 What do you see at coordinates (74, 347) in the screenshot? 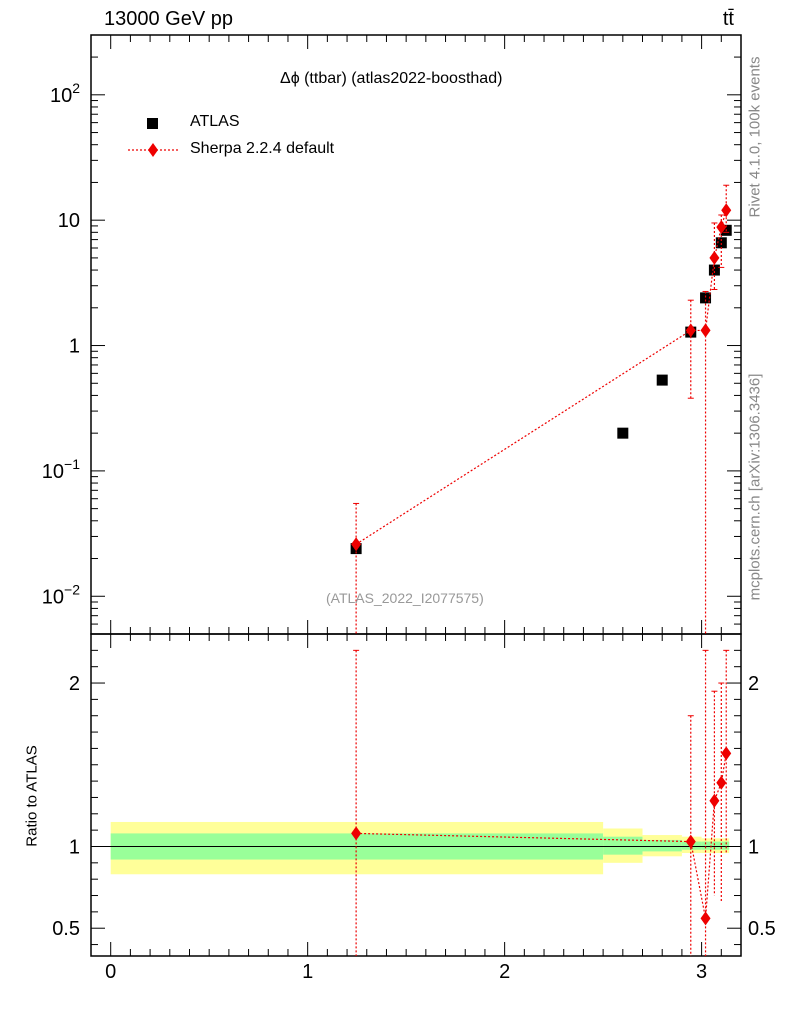
I see `y-tick-label: 1` at bounding box center [74, 347].